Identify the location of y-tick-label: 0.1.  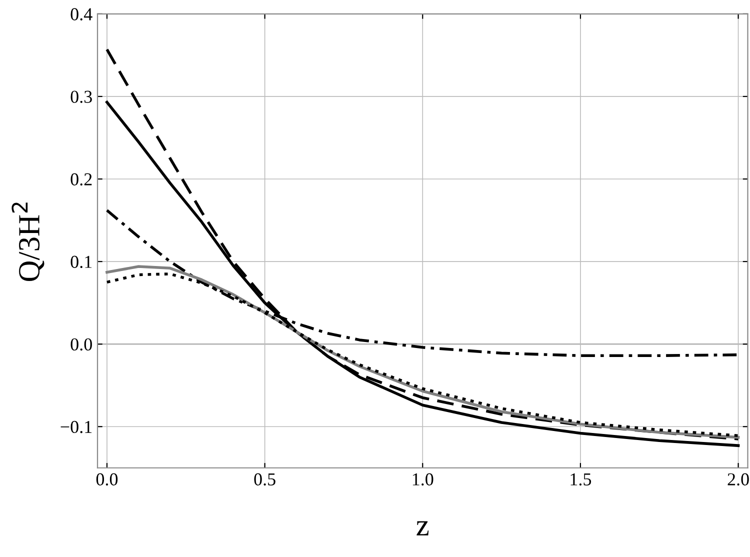
(81, 262).